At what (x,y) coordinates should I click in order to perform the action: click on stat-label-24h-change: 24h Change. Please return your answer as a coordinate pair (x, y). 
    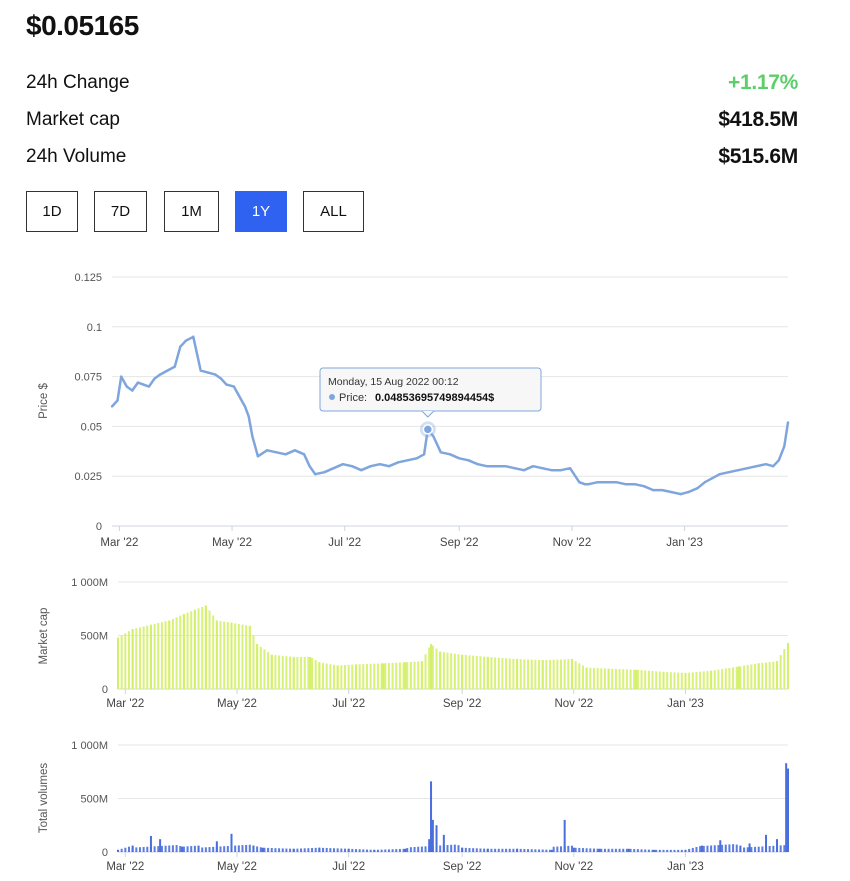
    Looking at the image, I should click on (78, 82).